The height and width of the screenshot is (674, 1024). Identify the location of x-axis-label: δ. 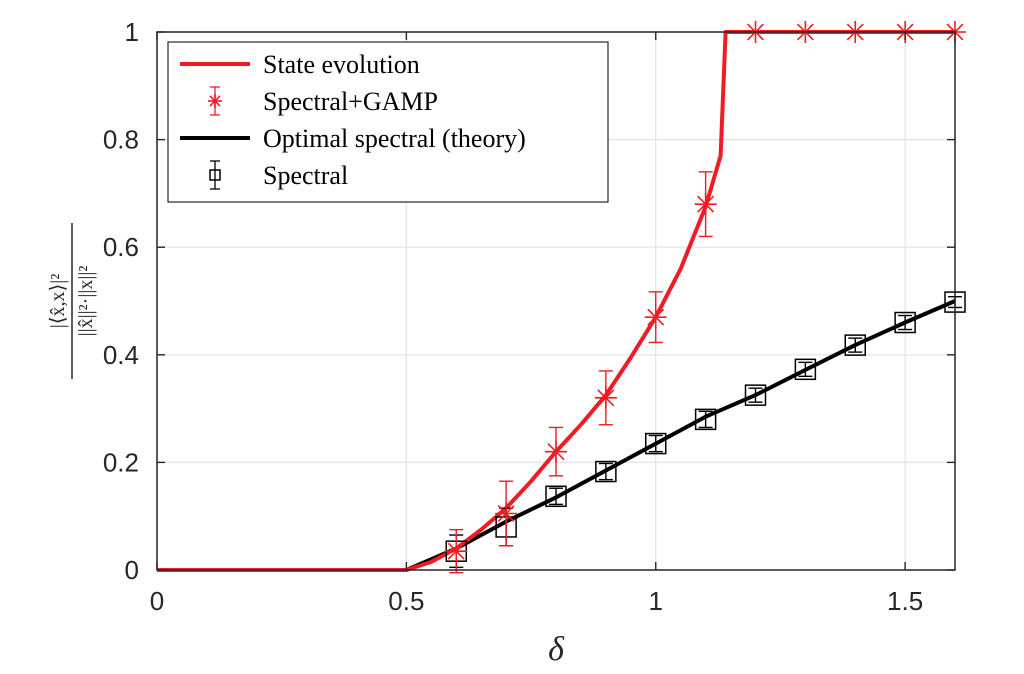
(556, 649).